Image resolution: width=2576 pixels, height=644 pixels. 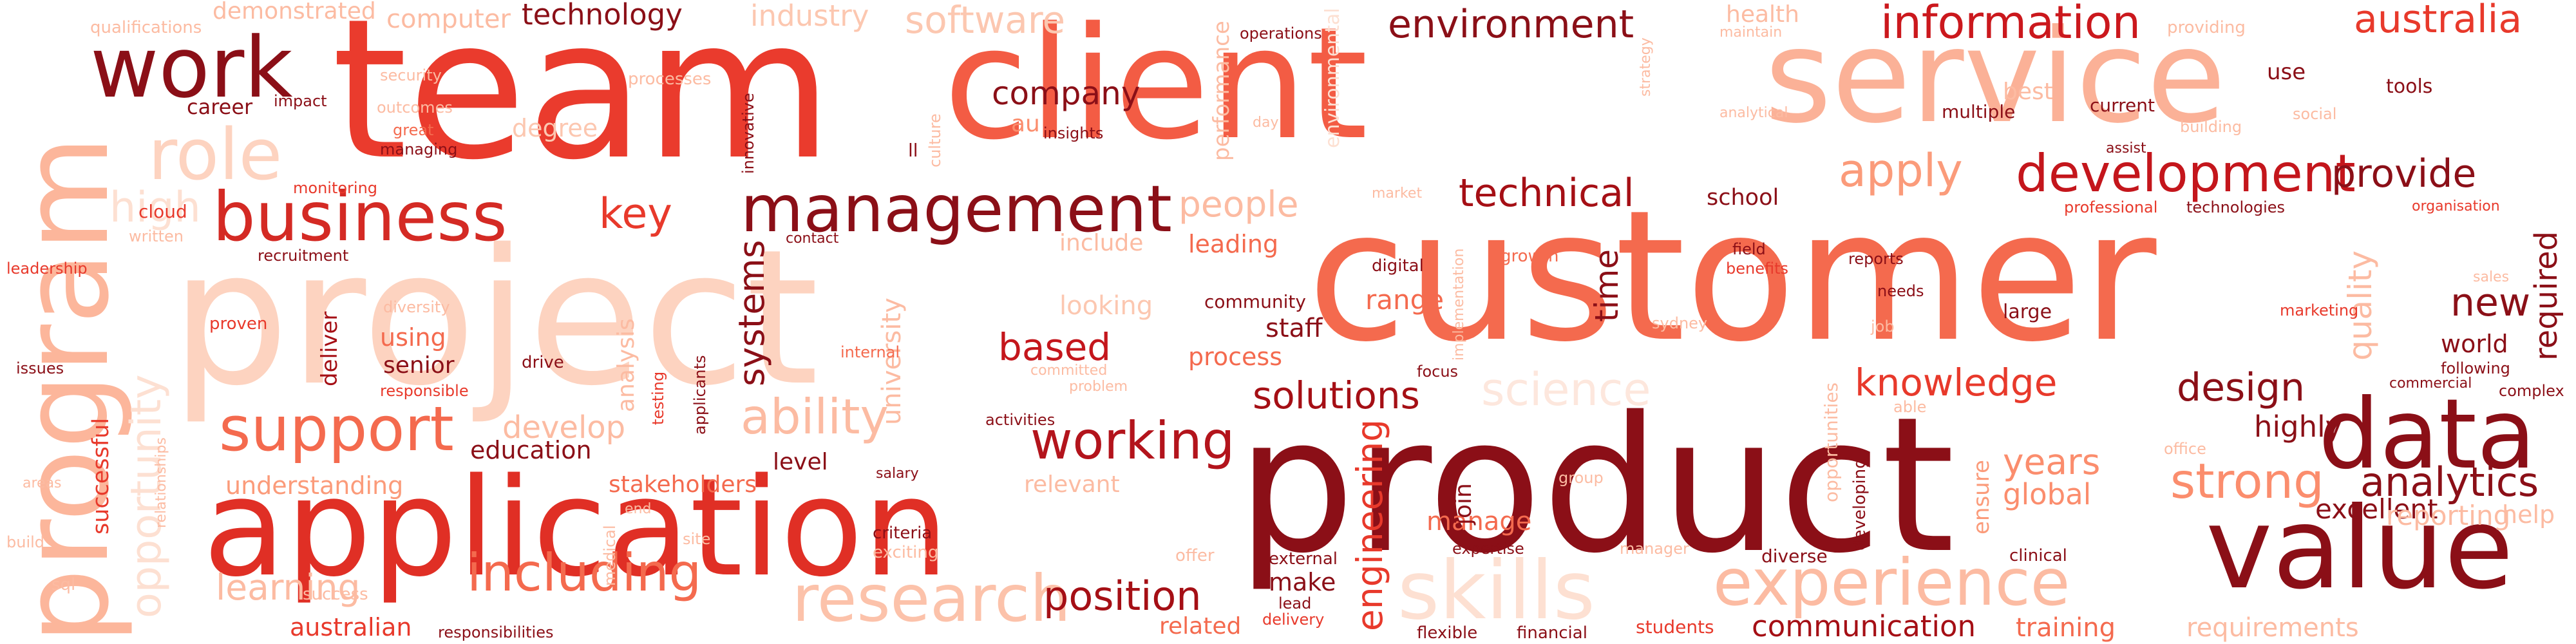 What do you see at coordinates (815, 416) in the screenshot?
I see `word-ability: ability` at bounding box center [815, 416].